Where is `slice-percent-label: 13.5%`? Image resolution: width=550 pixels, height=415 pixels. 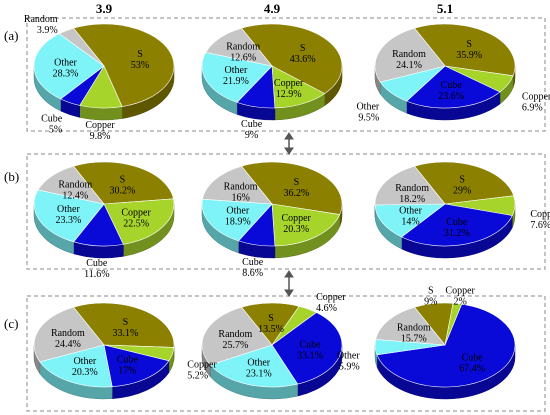
slice-percent-label: 13.5% is located at coordinates (271, 329).